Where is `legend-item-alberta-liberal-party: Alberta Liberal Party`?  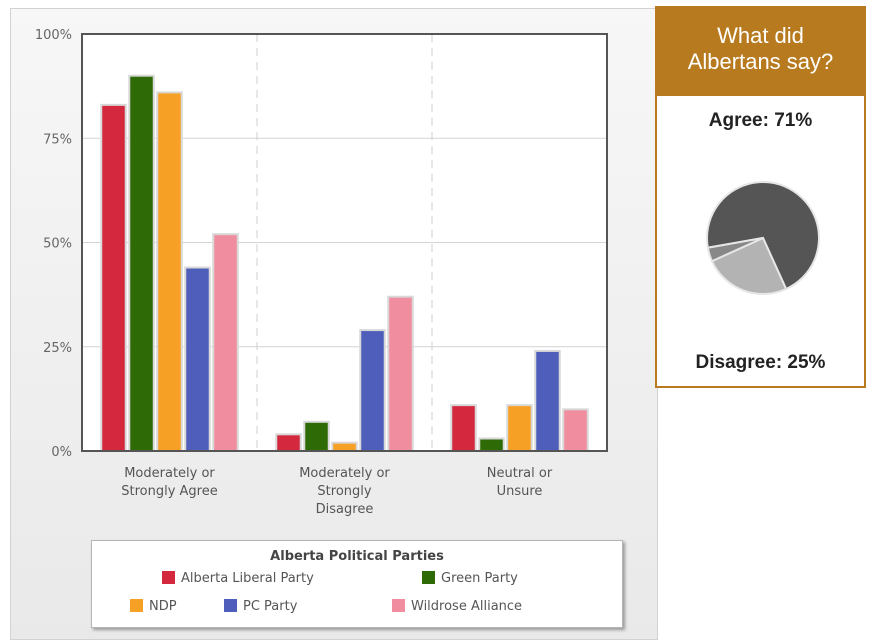
legend-item-alberta-liberal-party: Alberta Liberal Party is located at coordinates (238, 579).